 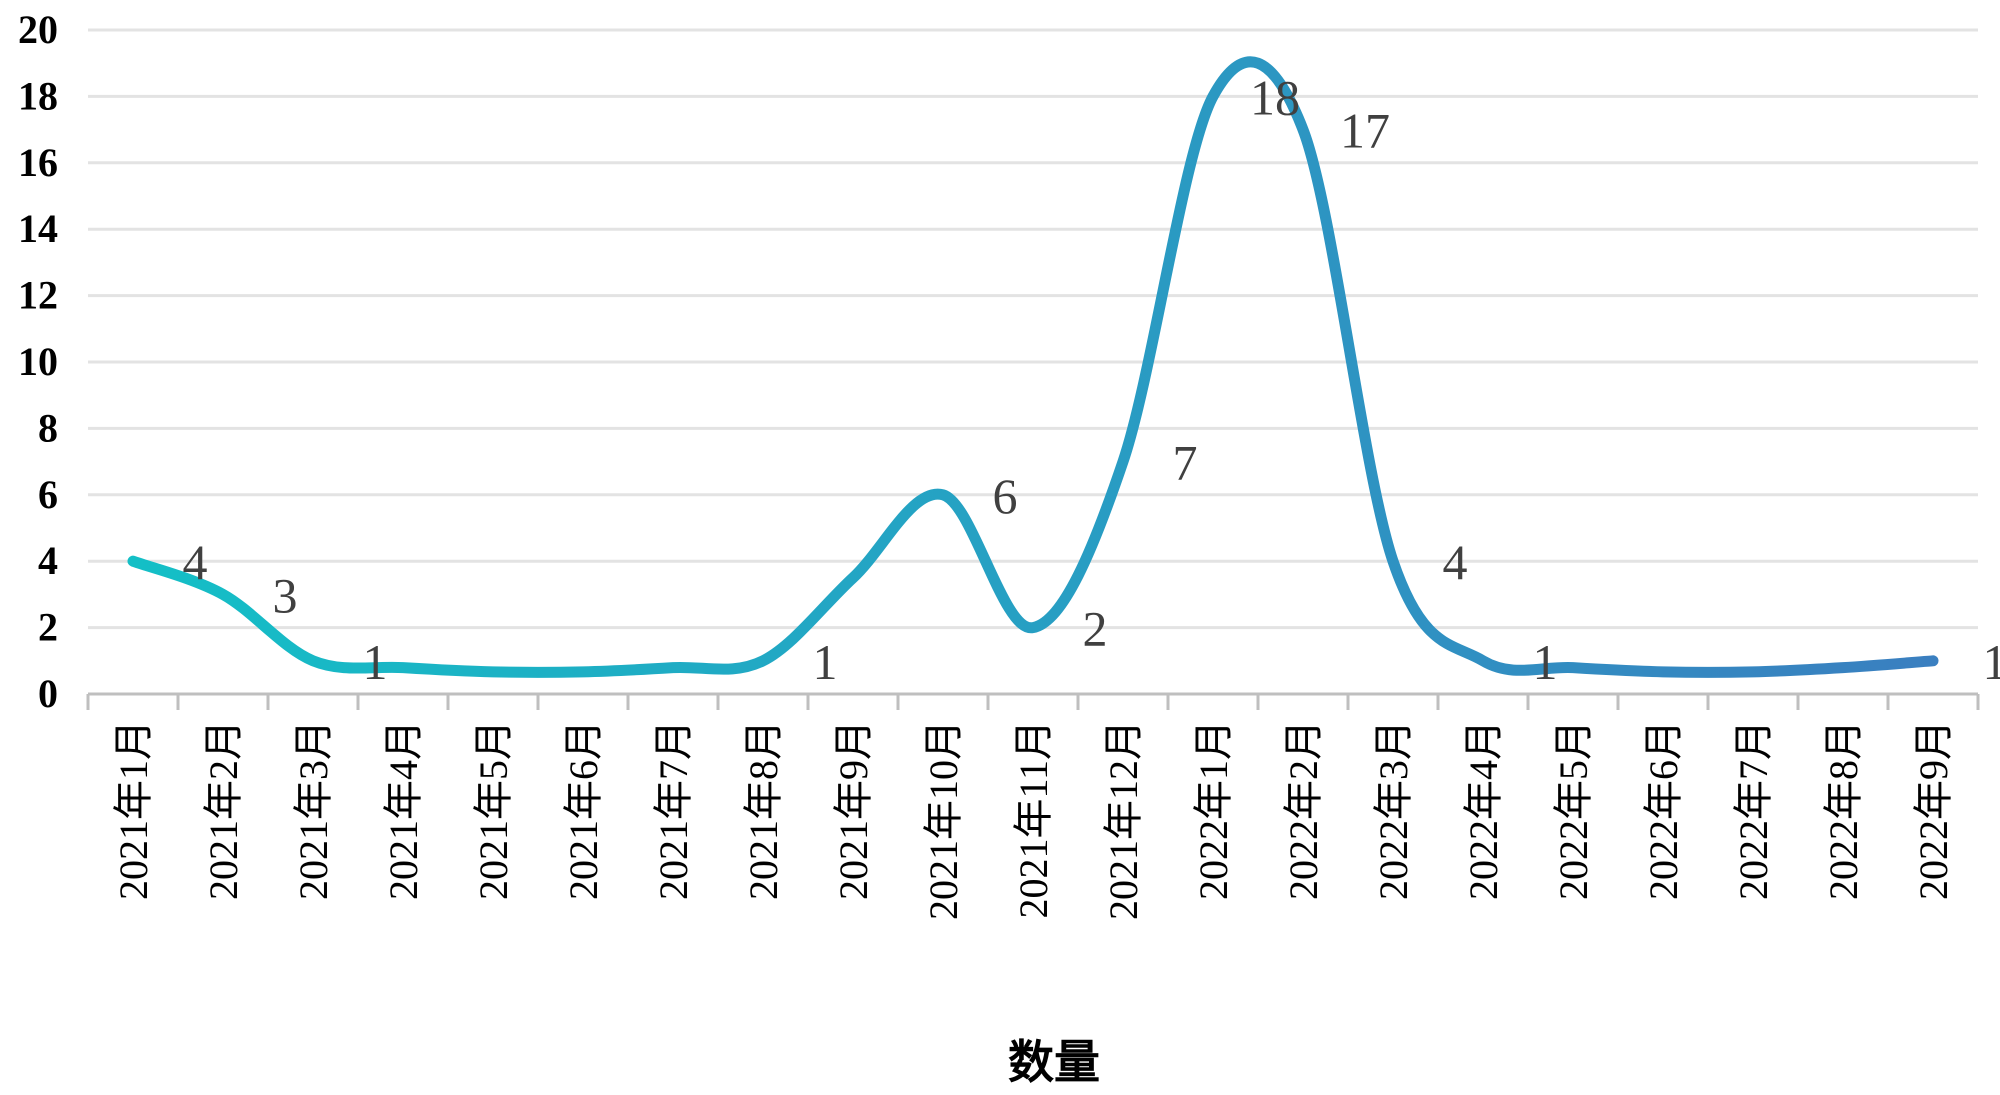 What do you see at coordinates (1303, 810) in the screenshot?
I see `x-tick-label: 2022年2月` at bounding box center [1303, 810].